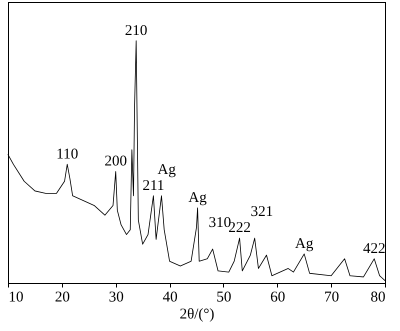  Describe the element at coordinates (197, 314) in the screenshot. I see `x-axis-title: 2θ/(°)` at that location.